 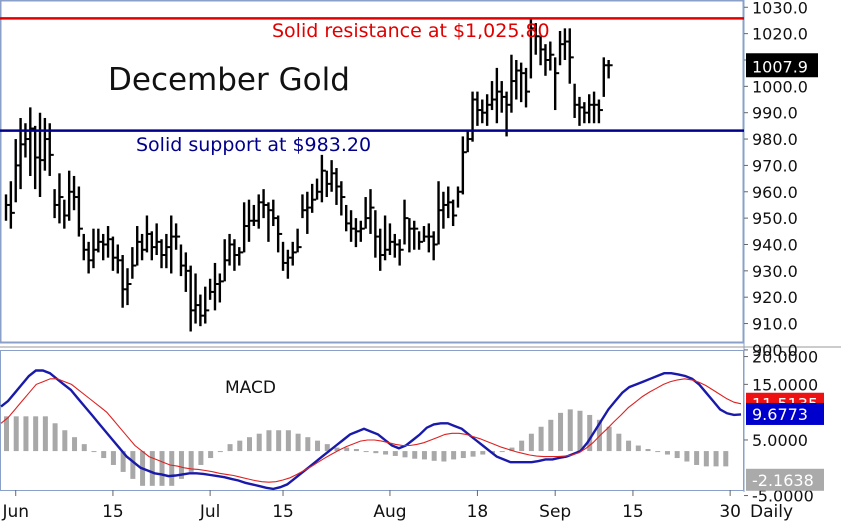 What do you see at coordinates (775, 139) in the screenshot?
I see `price-y-tick-label: 980.0` at bounding box center [775, 139].